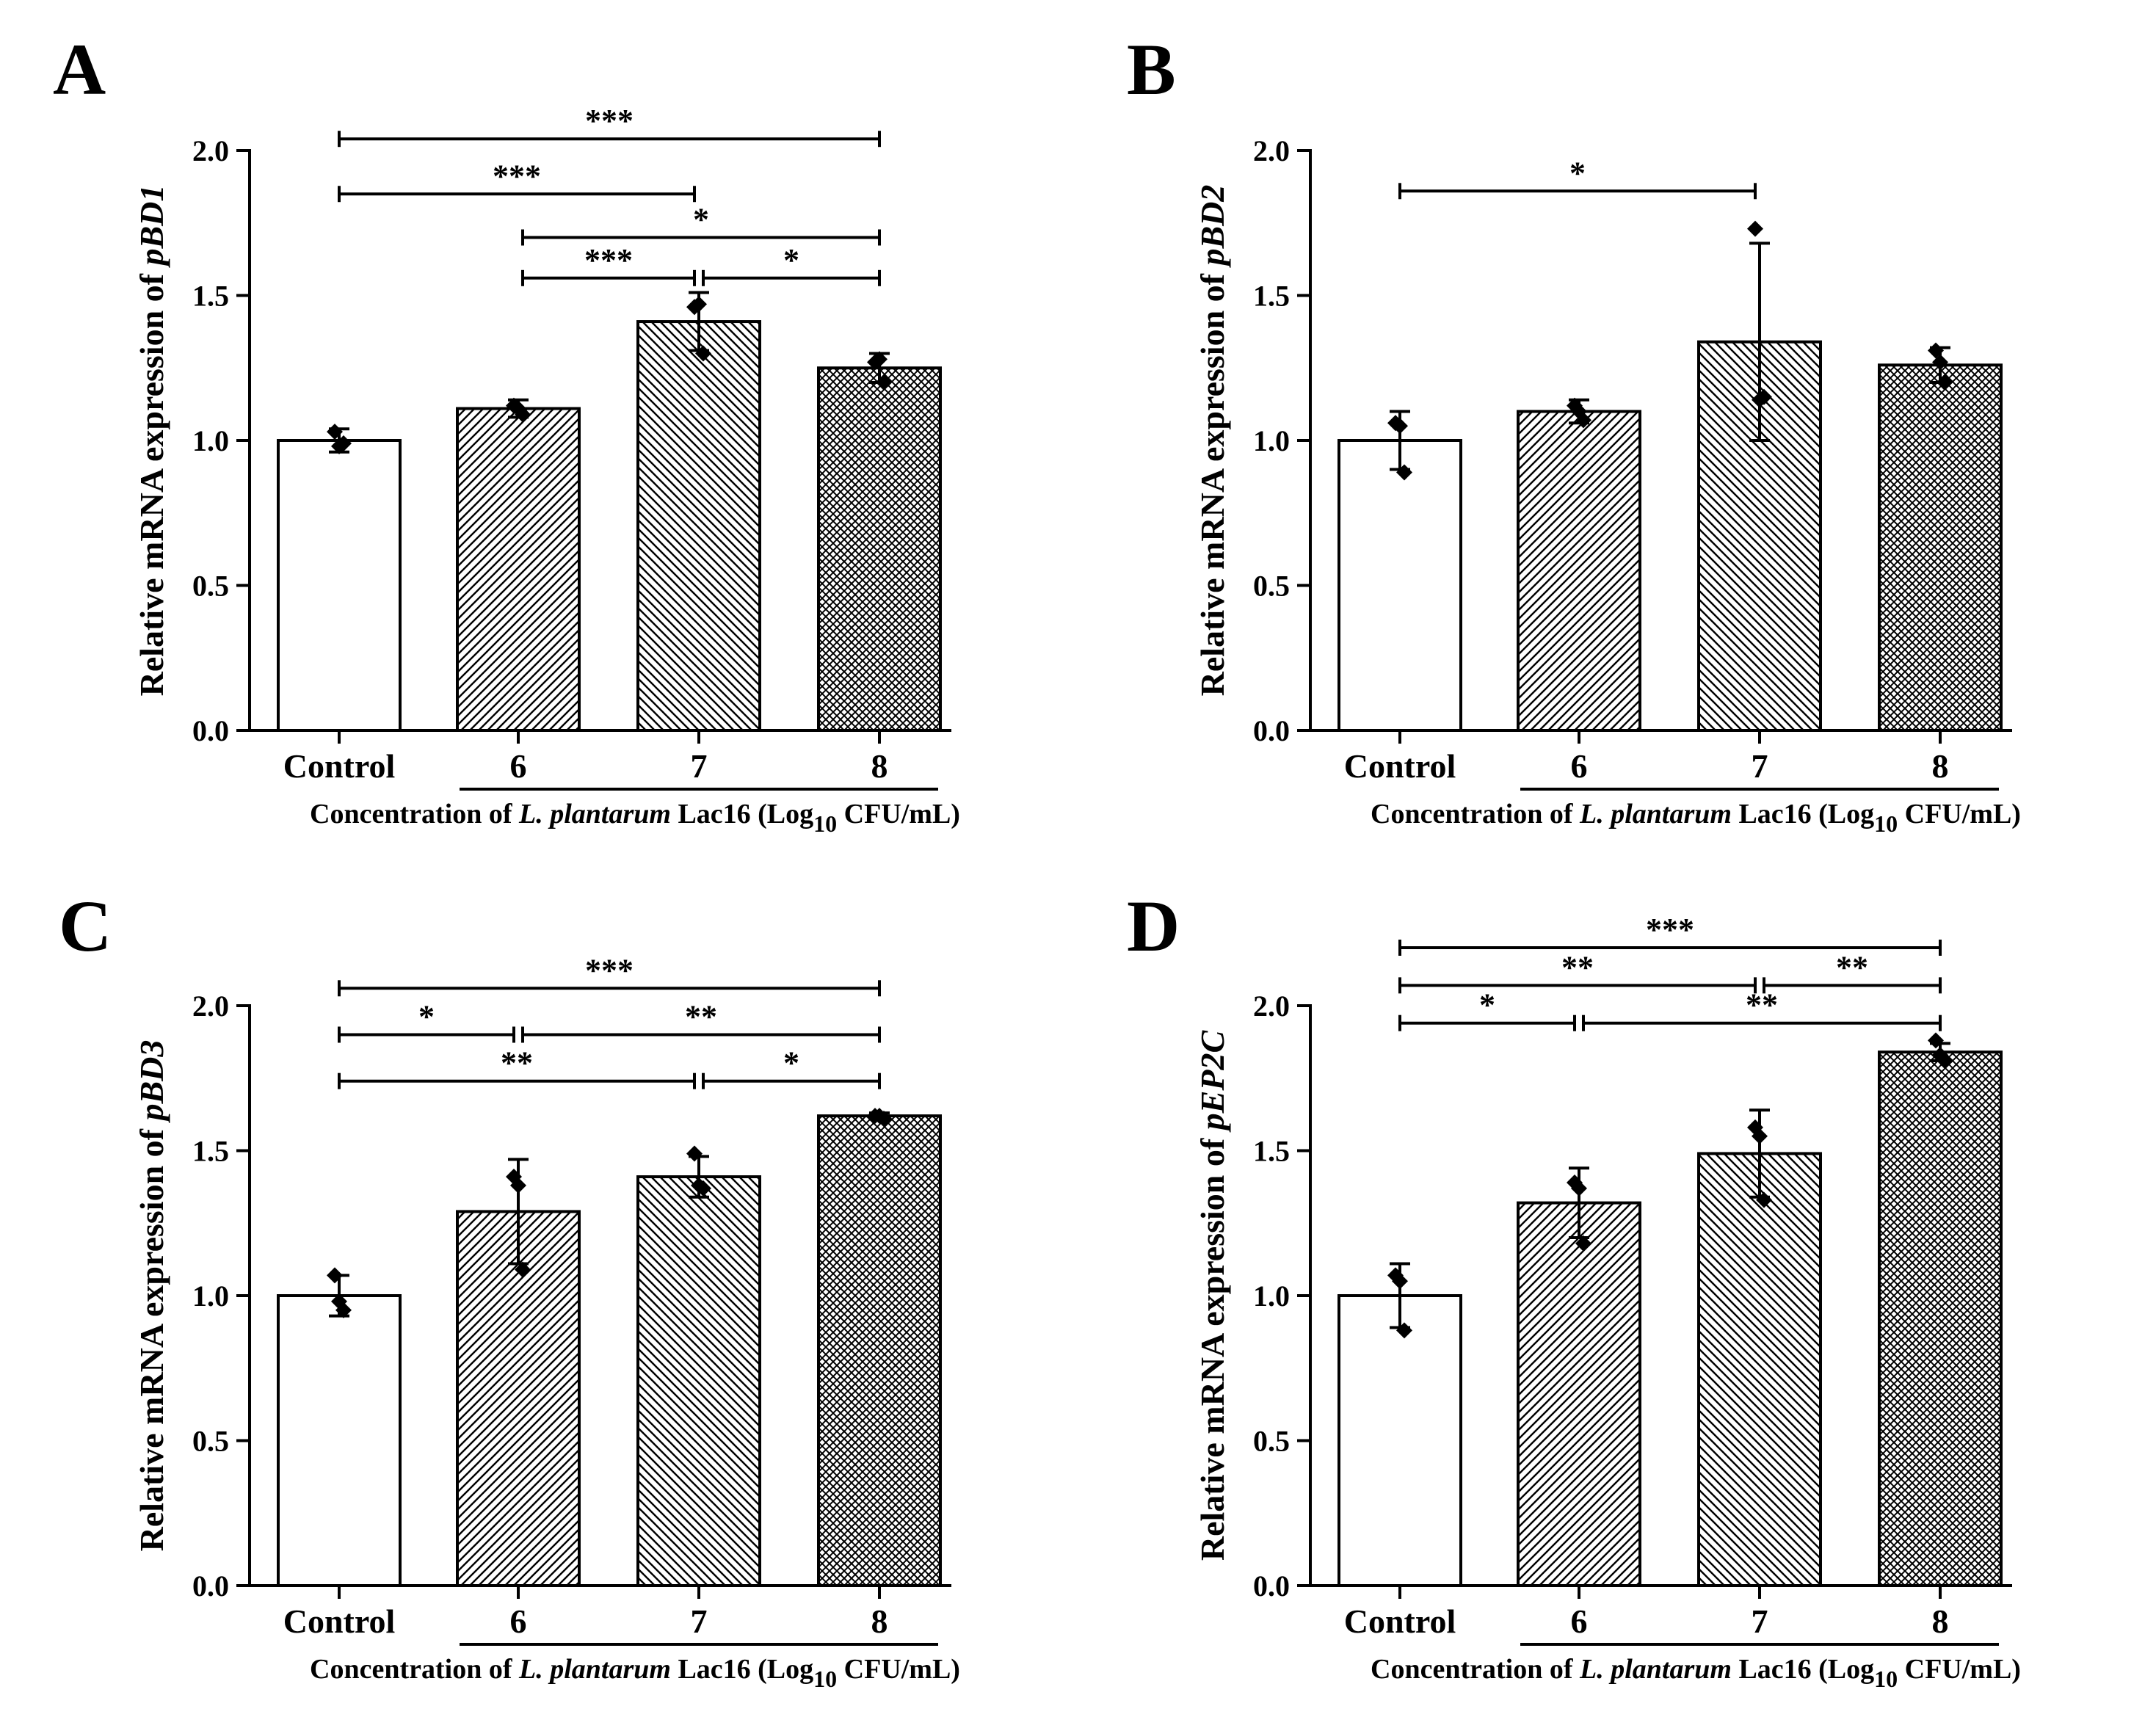  What do you see at coordinates (151, 1082) in the screenshot?
I see `y-axis-label-gene: pBD3` at bounding box center [151, 1082].